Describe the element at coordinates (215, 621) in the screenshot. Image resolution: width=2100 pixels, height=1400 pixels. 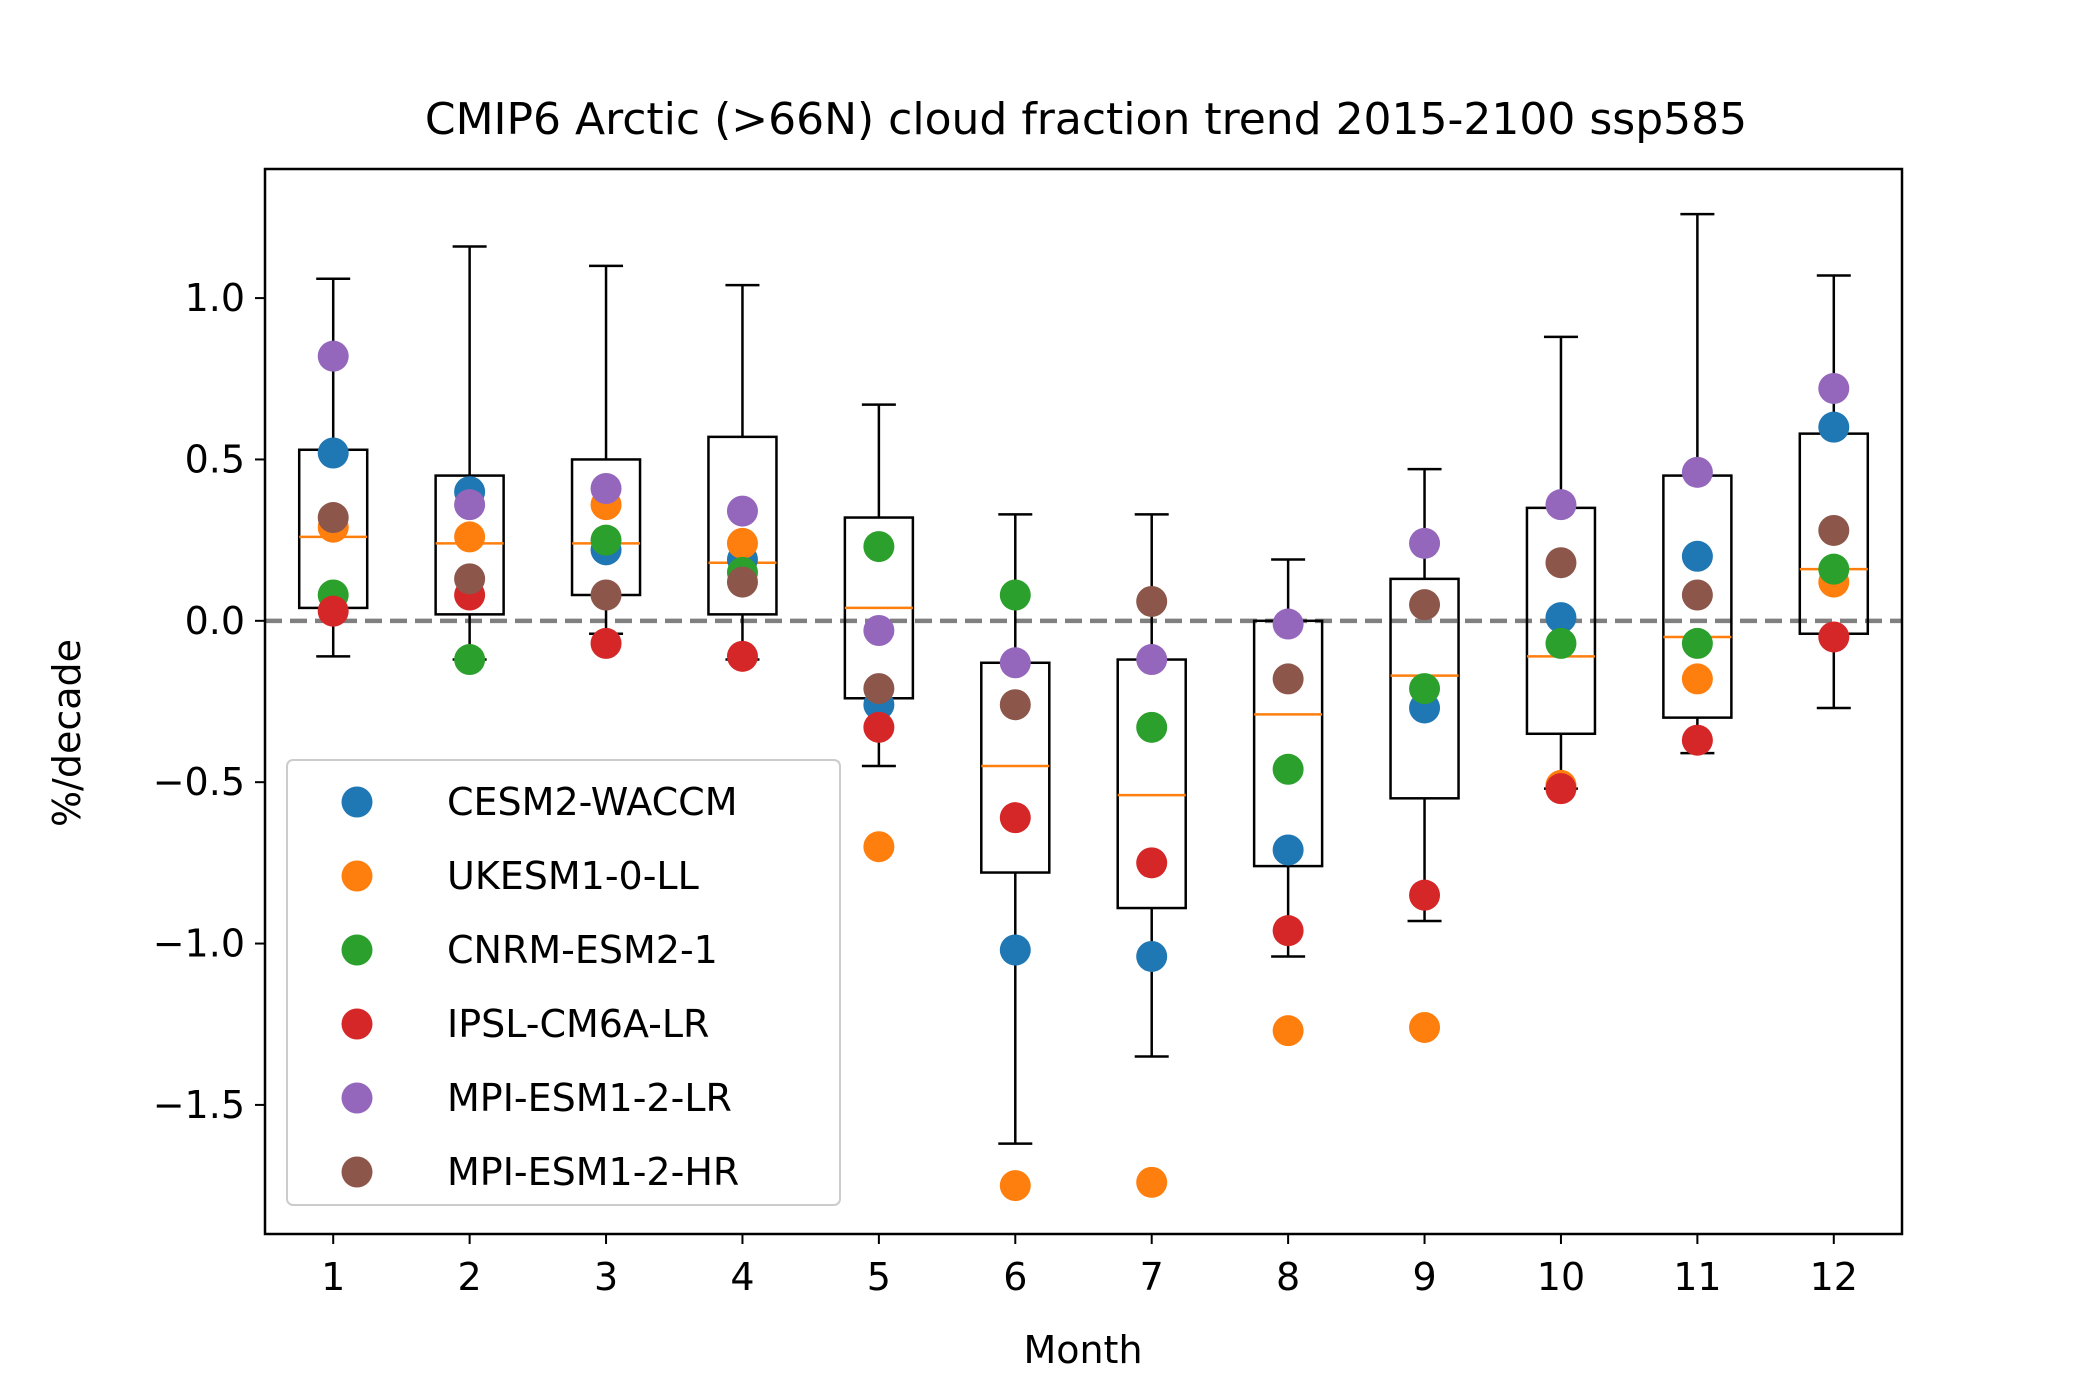
I see `y-tick-label: 0.0` at that location.